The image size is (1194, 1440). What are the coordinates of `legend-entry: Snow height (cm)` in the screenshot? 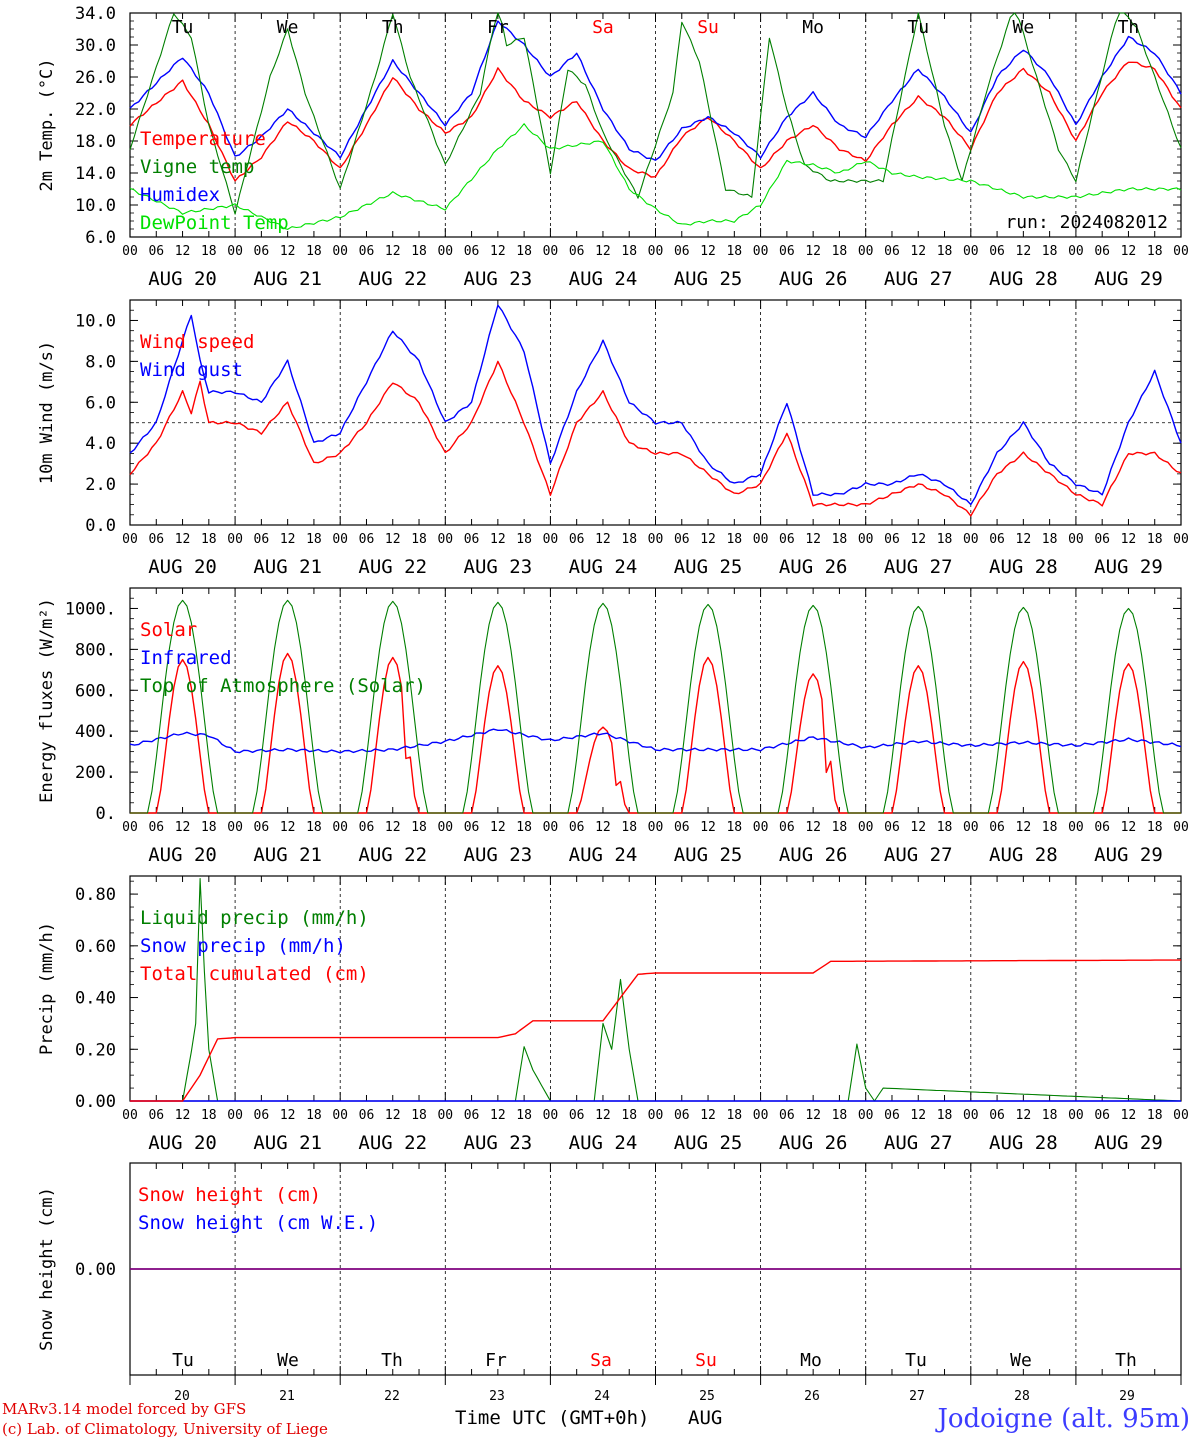 It's located at (229, 1195).